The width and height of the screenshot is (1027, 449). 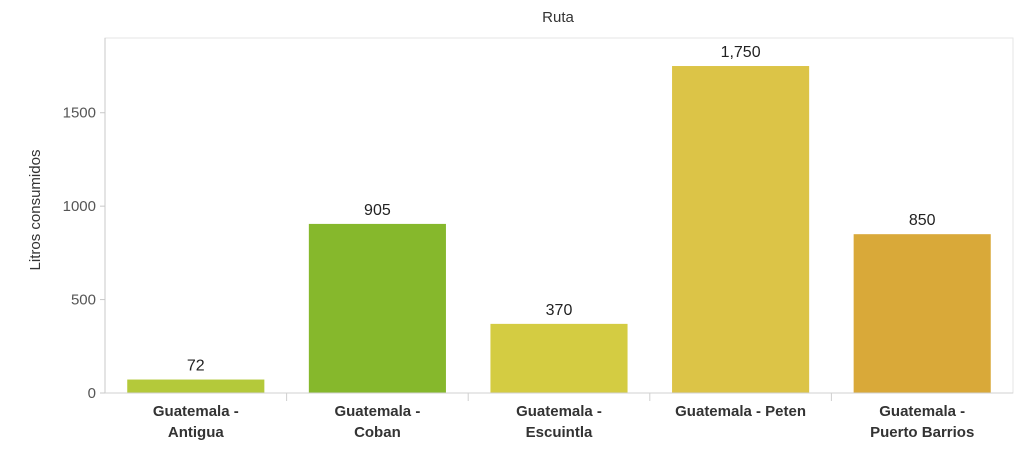 I want to click on y-tick-label: 1500, so click(x=79, y=113).